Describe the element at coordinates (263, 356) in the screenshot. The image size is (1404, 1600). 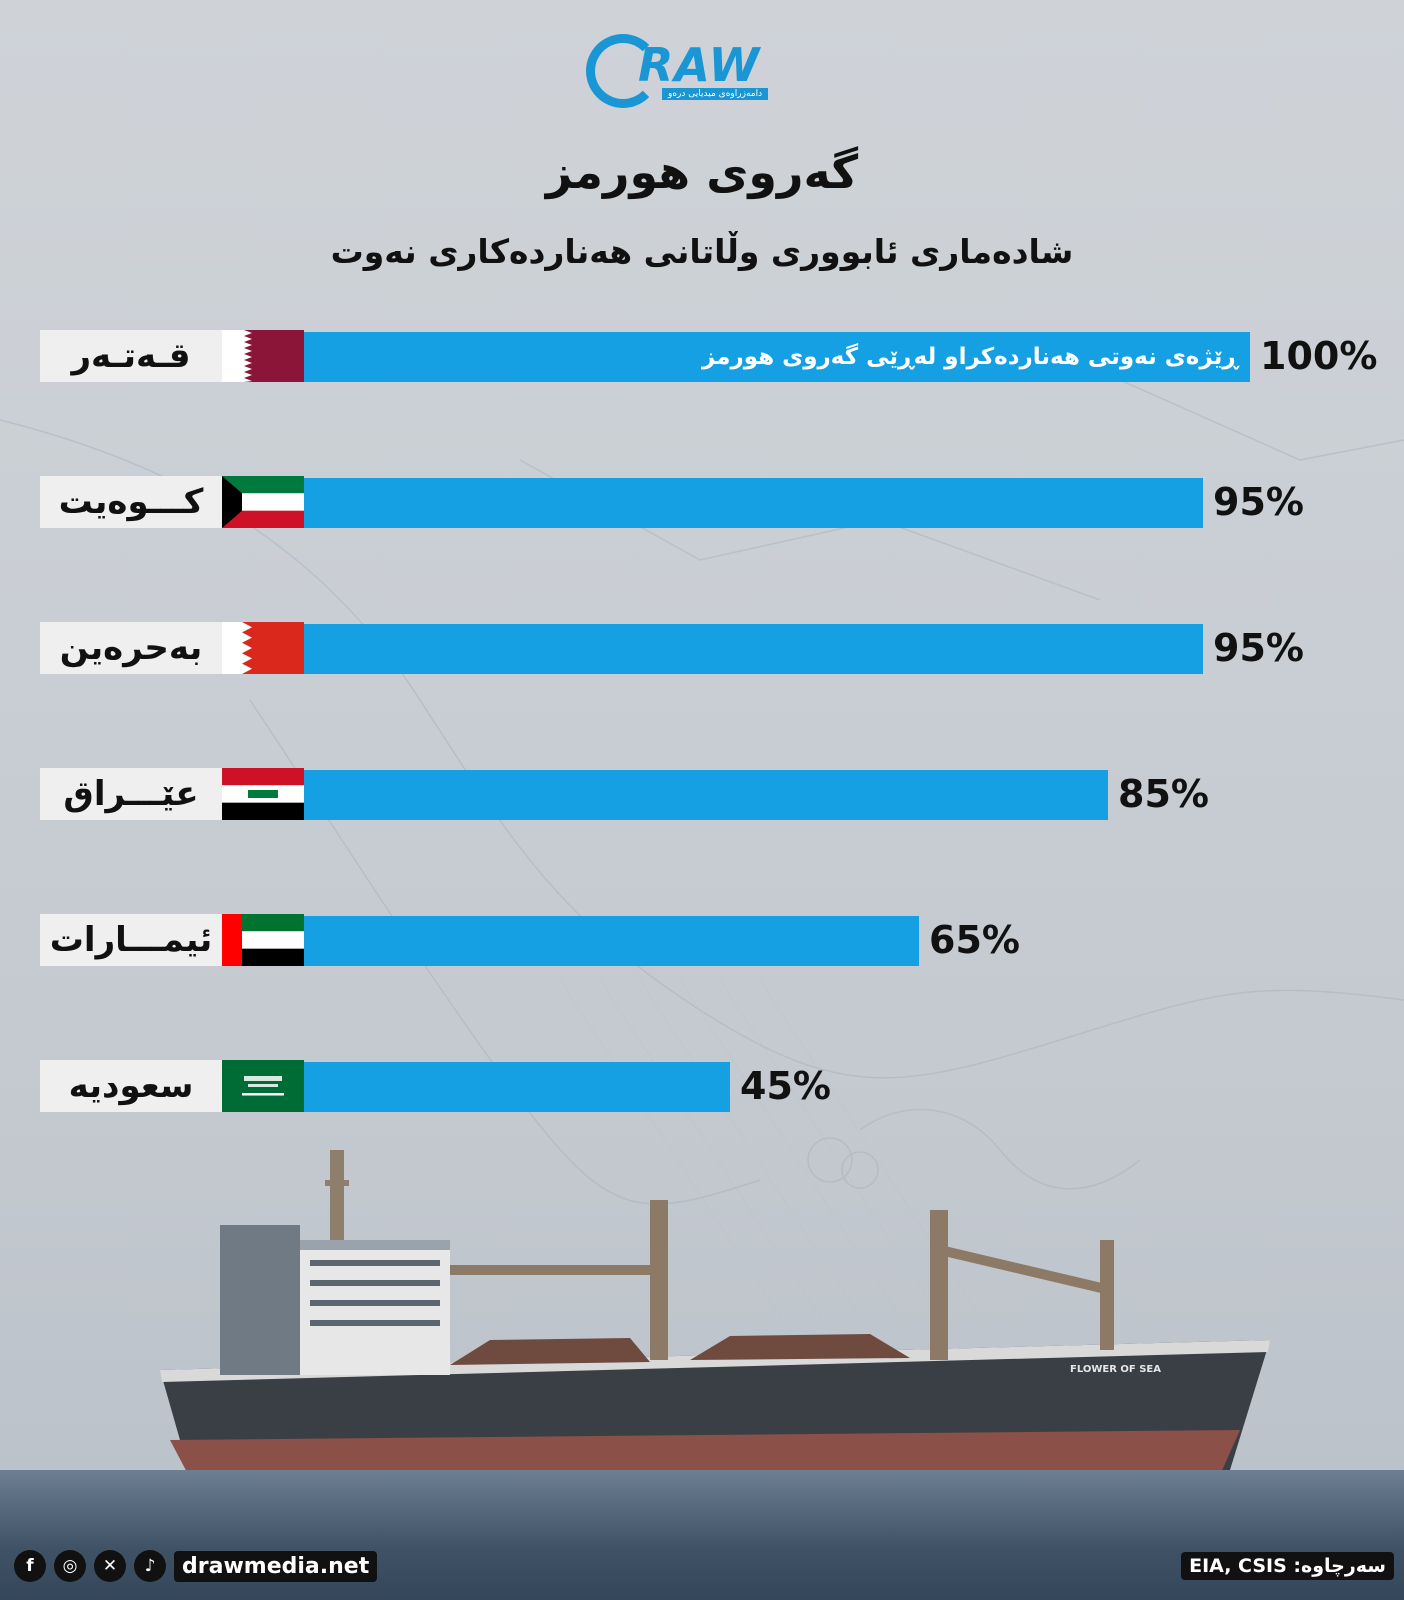
I see `qatar-flag` at that location.